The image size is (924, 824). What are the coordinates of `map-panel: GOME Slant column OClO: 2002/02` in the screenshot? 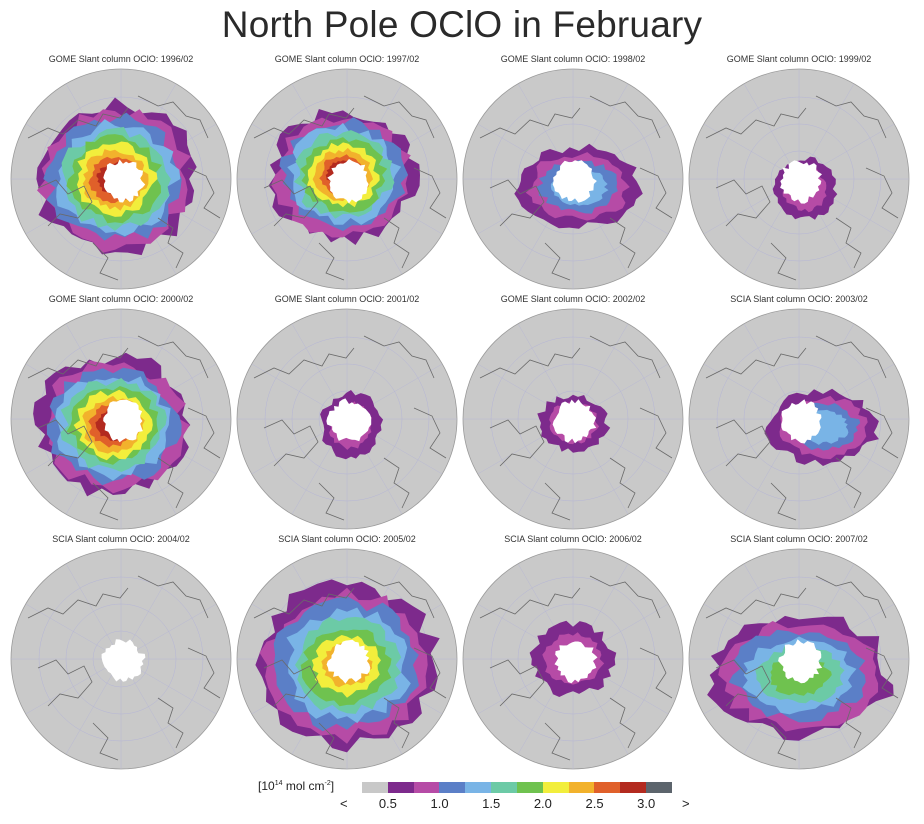 It's located at (573, 410).